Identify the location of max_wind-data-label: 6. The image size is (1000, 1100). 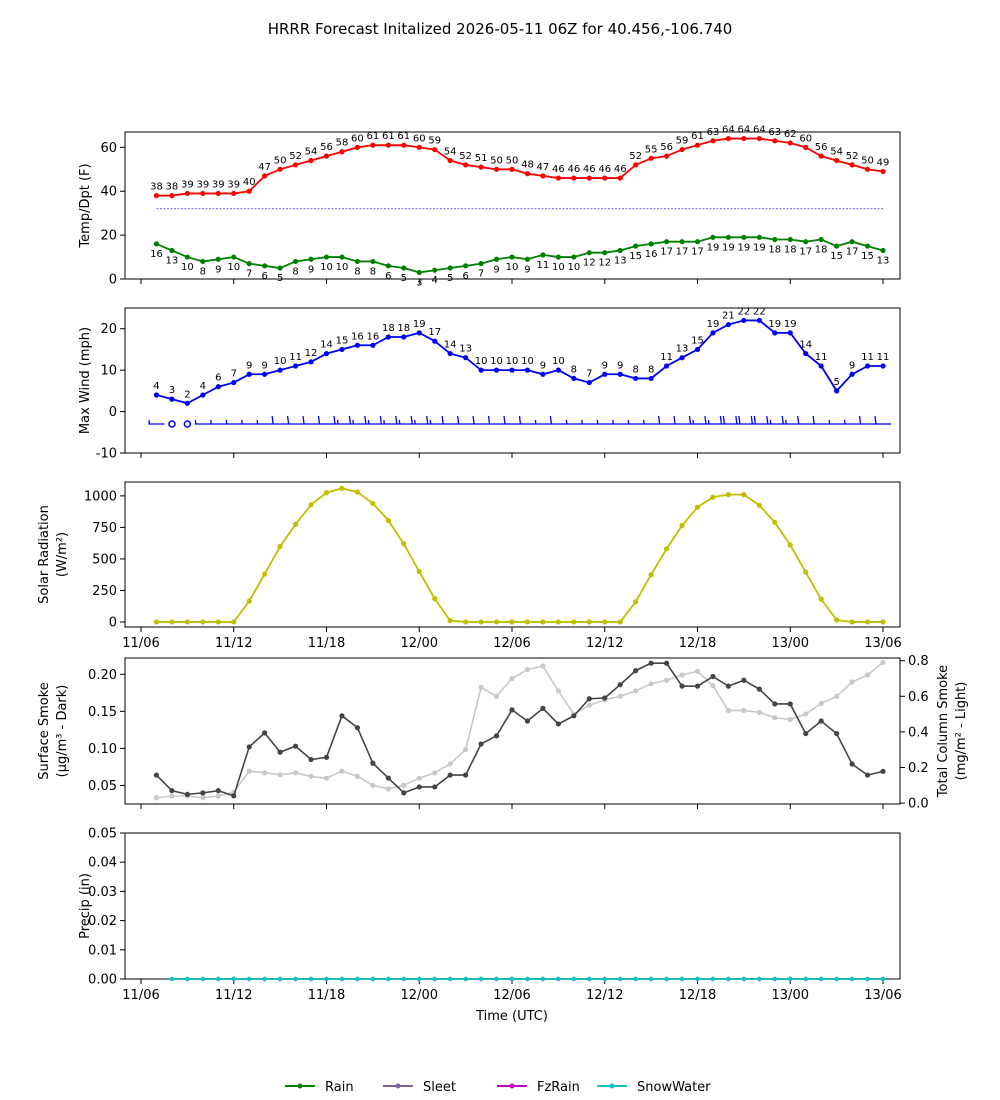
(218, 378).